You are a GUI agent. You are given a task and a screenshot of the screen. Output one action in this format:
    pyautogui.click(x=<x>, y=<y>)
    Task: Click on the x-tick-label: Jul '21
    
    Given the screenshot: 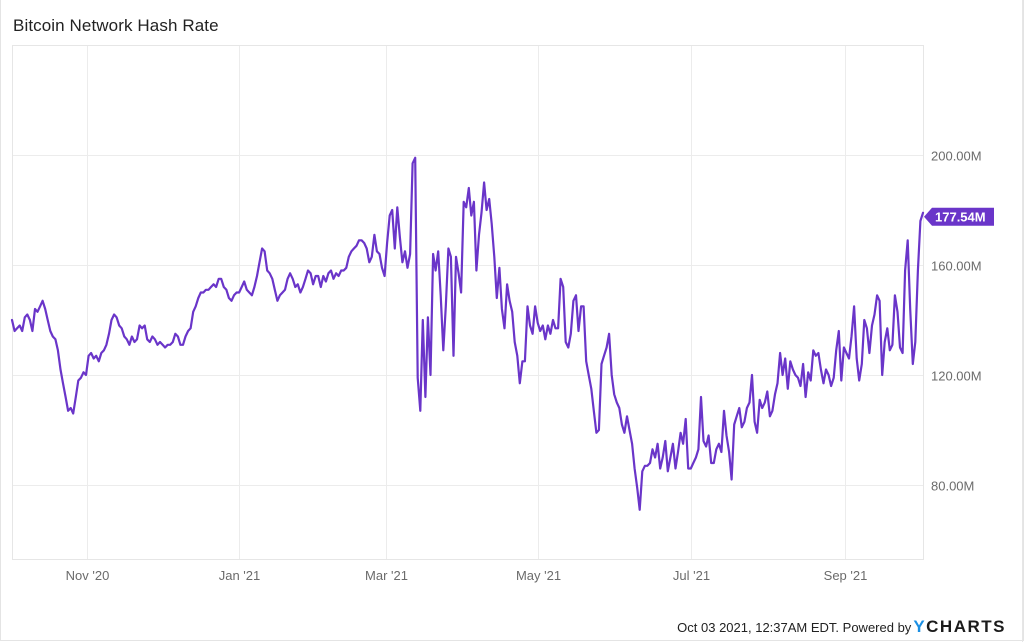 What is the action you would take?
    pyautogui.click(x=691, y=575)
    